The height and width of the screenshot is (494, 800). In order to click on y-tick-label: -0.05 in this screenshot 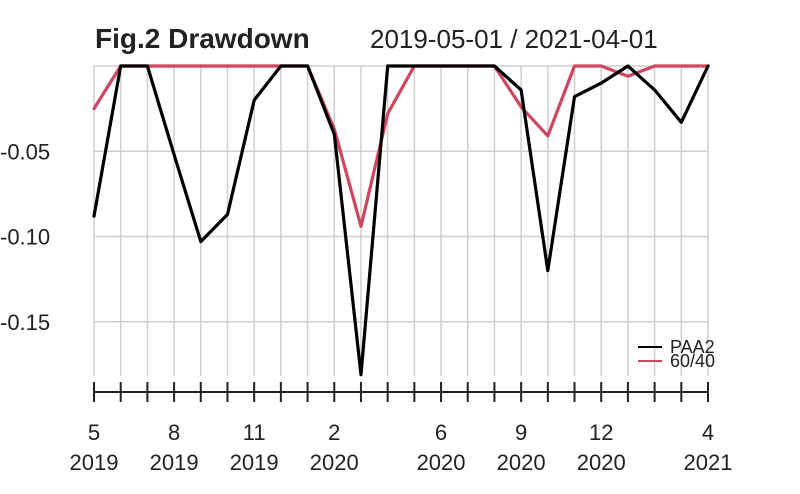, I will do `click(25, 151)`.